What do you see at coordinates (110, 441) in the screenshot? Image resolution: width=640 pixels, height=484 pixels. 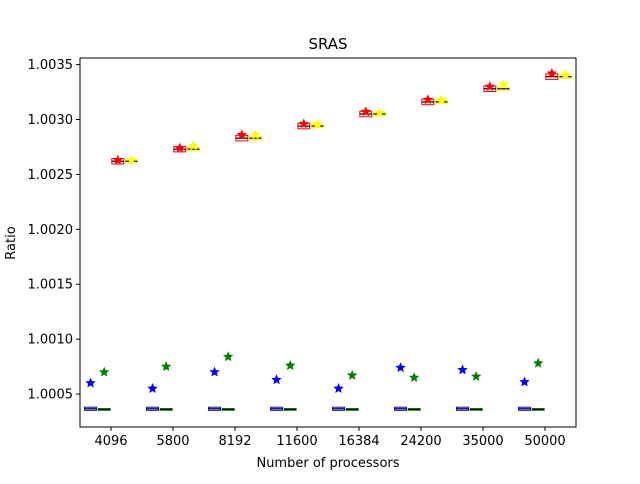 I see `x-tick-label: 4096` at bounding box center [110, 441].